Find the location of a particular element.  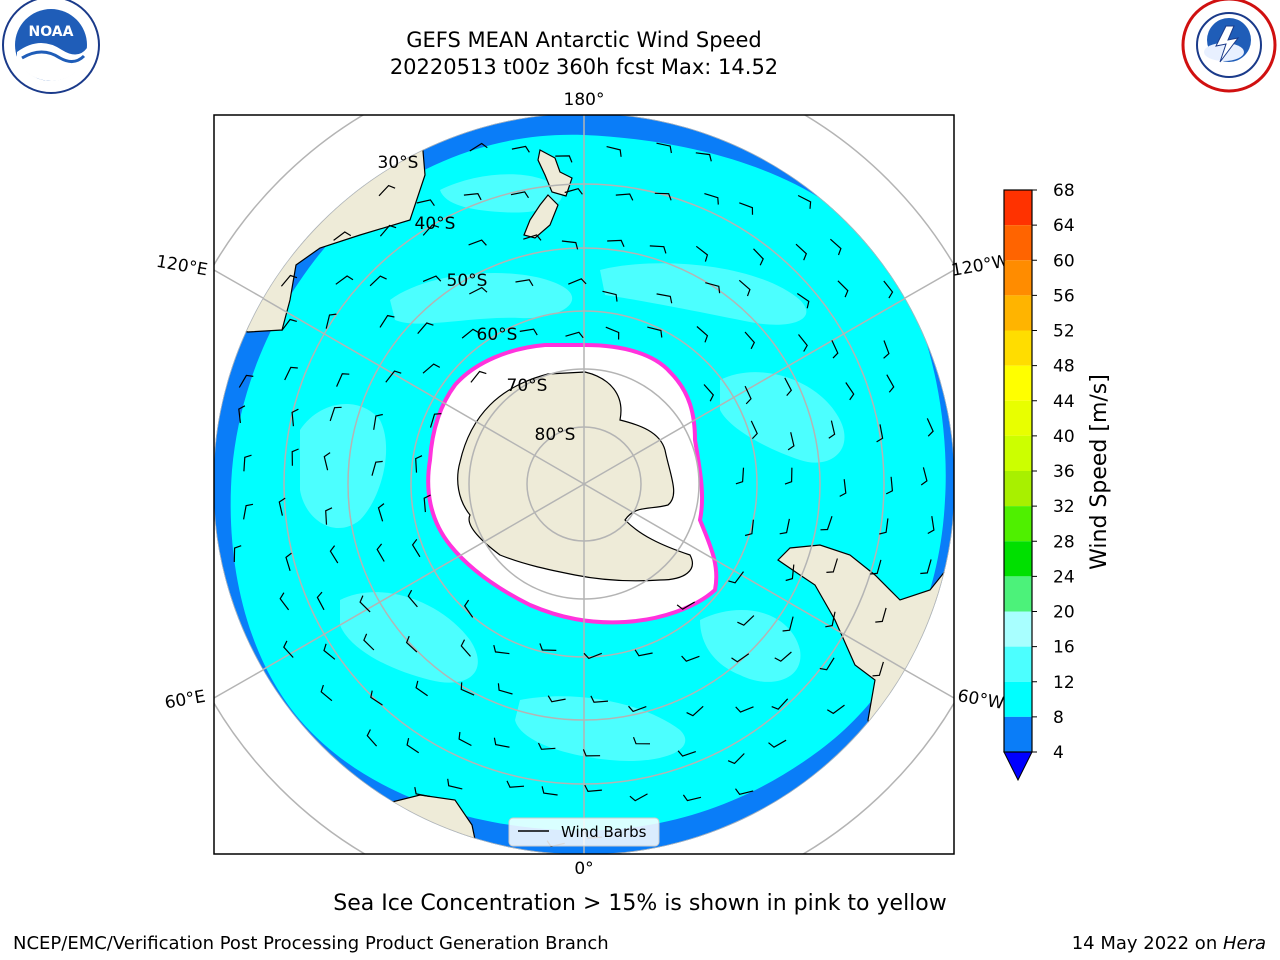

colorbar-tick-label: 12 is located at coordinates (1064, 683).